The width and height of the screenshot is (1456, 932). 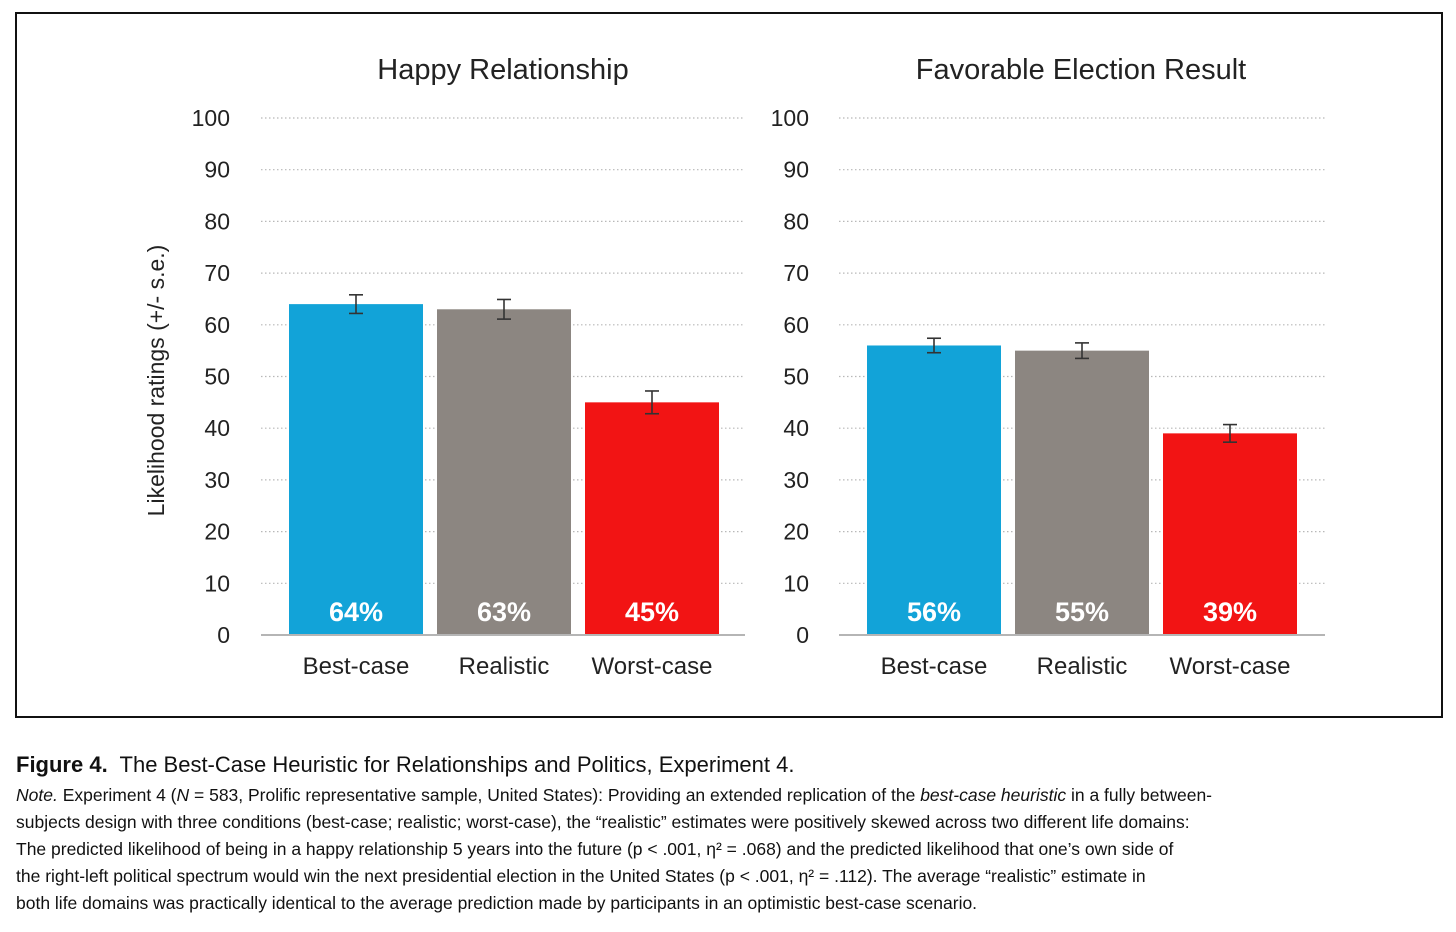 I want to click on bar-value-label: 39%, so click(x=1230, y=612).